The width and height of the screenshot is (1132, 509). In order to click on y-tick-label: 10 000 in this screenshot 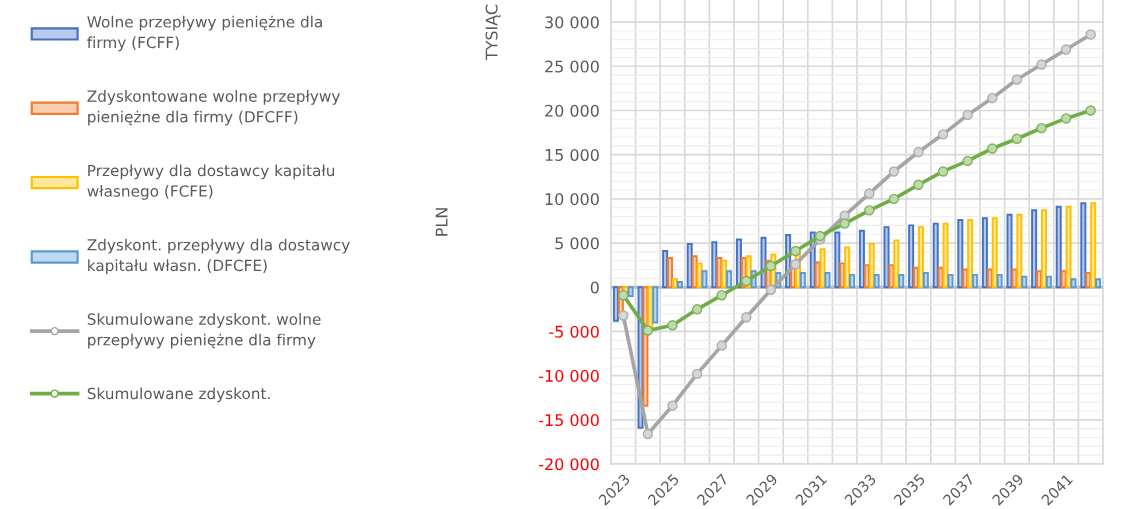, I will do `click(572, 199)`.